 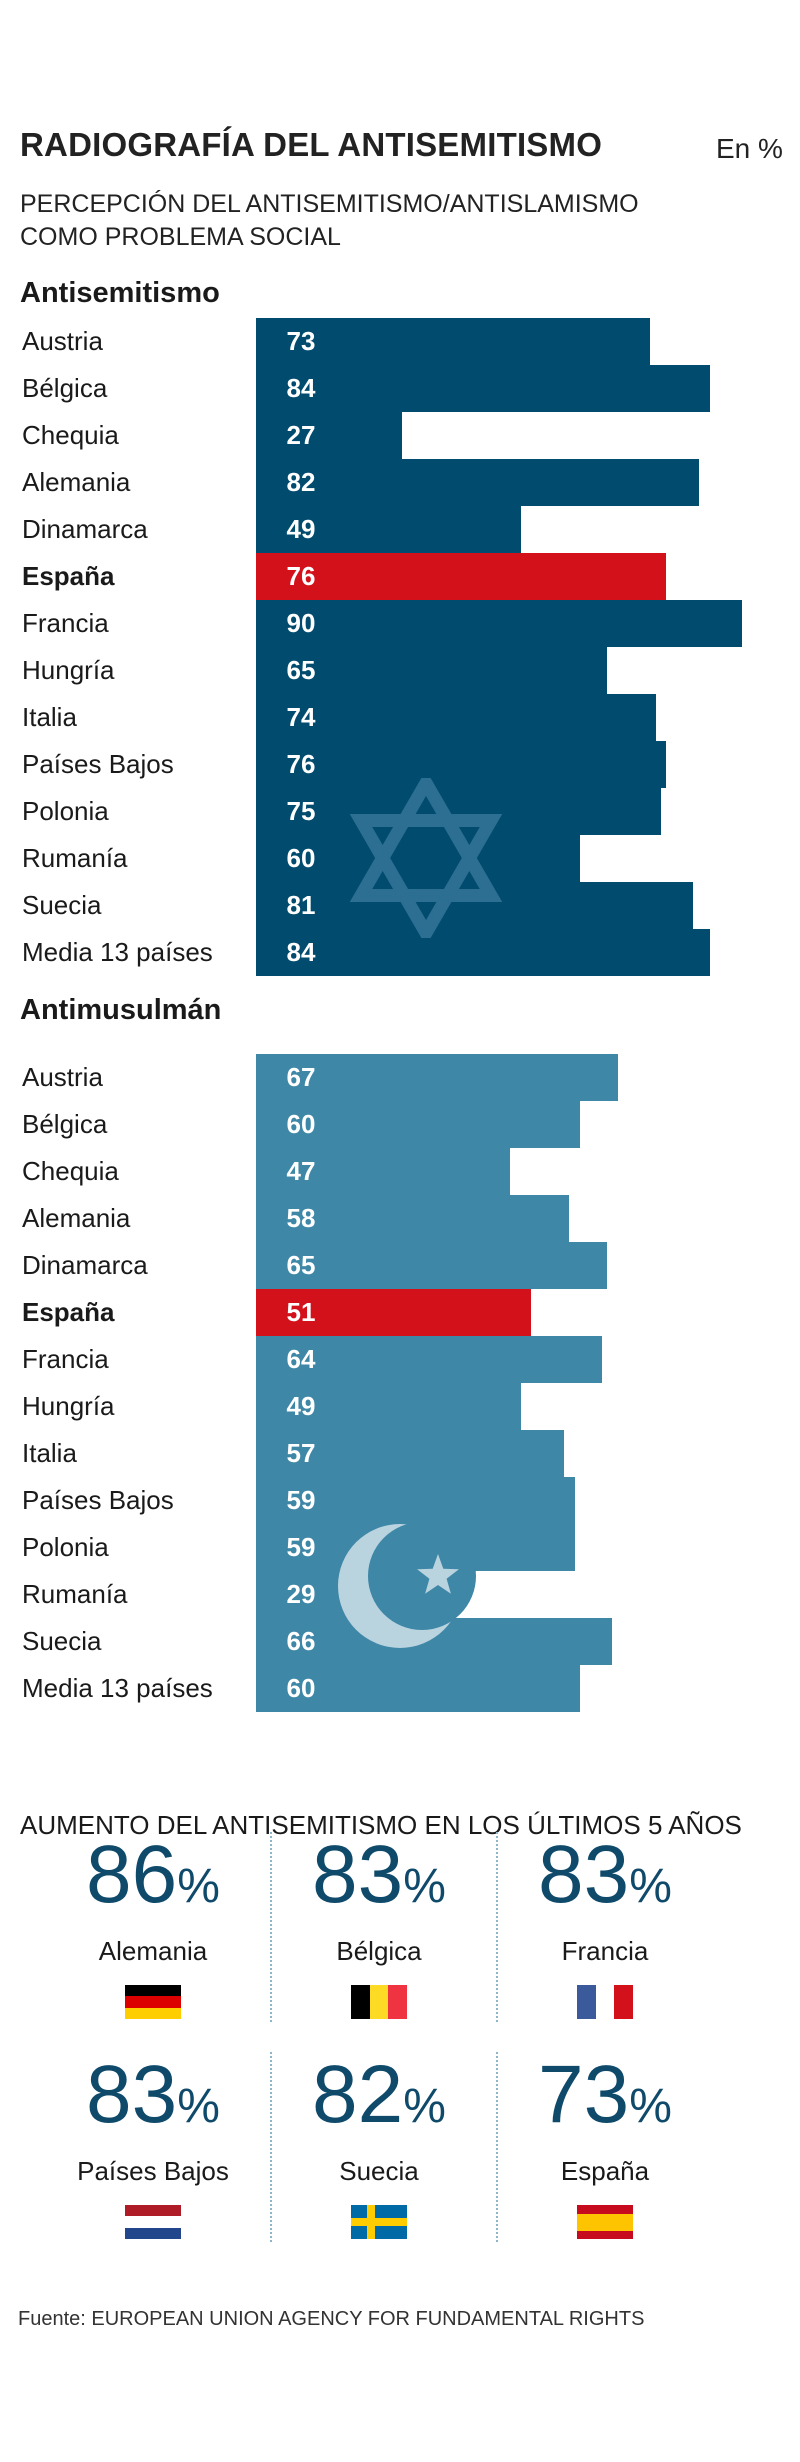 What do you see at coordinates (605, 2171) in the screenshot?
I see `stat-country: España` at bounding box center [605, 2171].